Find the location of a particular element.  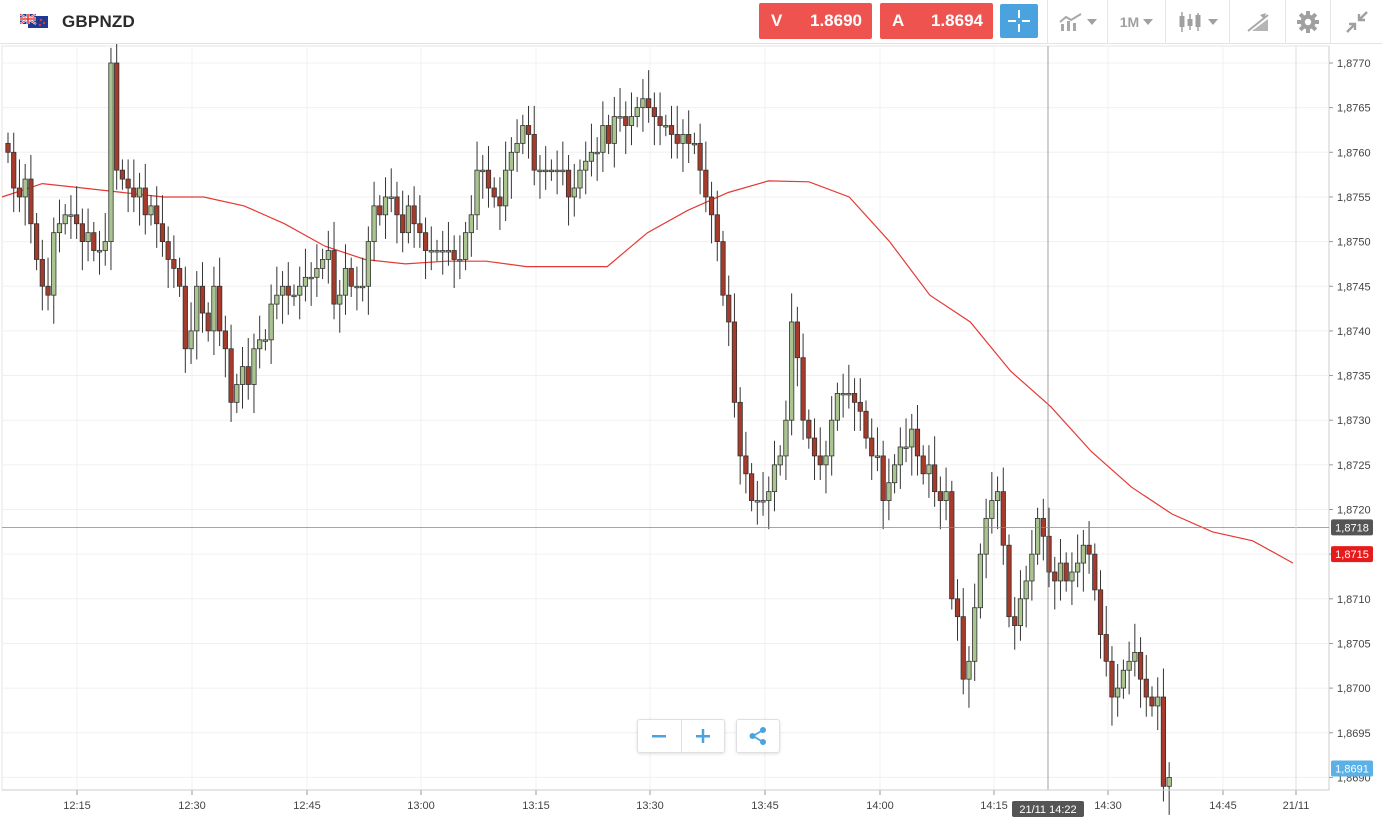

sell-button: V 1.8690 is located at coordinates (815, 21).